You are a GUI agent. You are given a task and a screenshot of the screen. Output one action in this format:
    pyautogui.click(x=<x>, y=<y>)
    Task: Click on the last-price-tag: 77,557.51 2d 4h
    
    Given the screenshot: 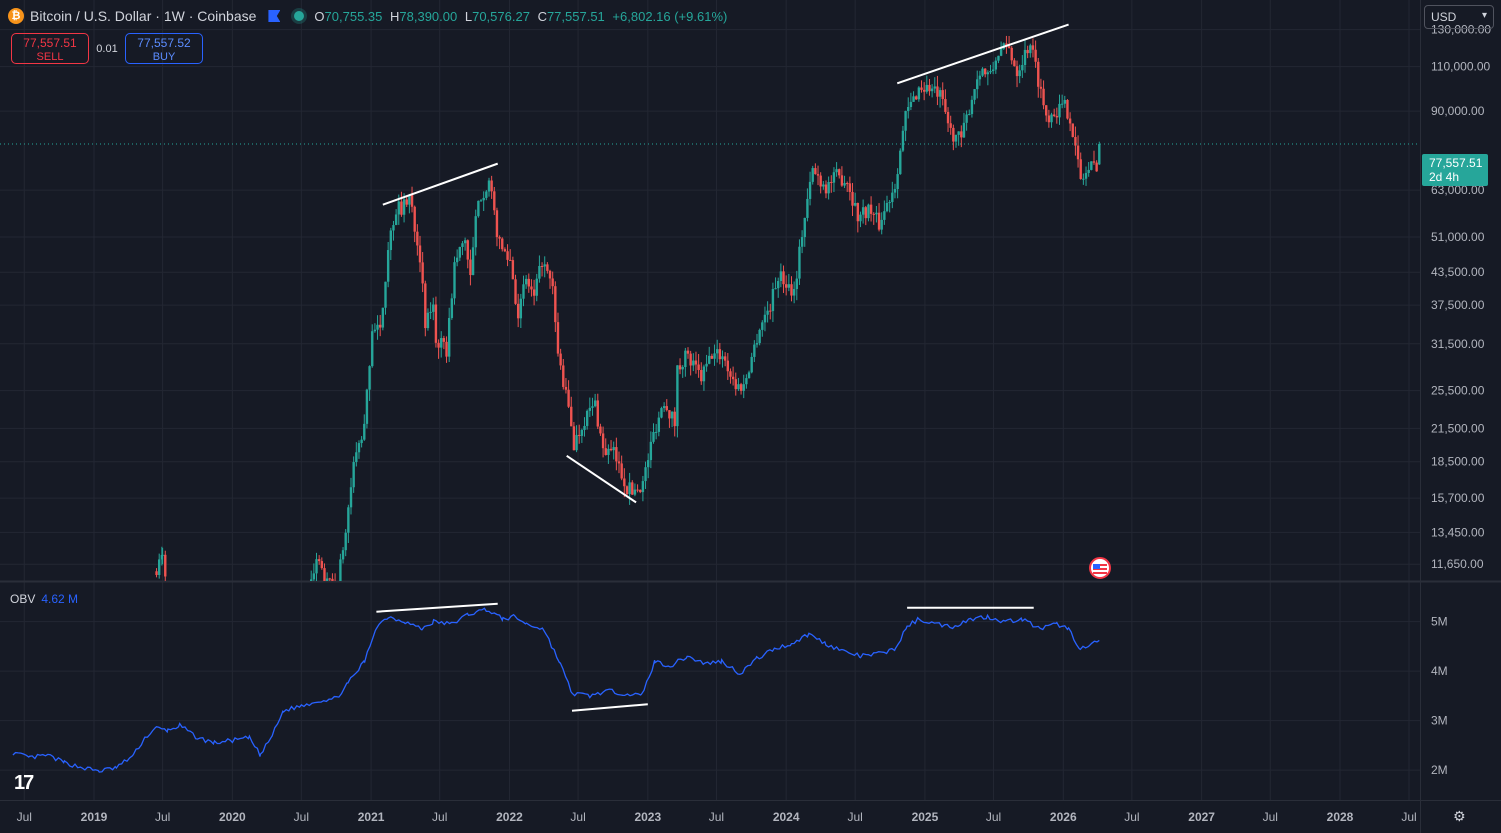 What is the action you would take?
    pyautogui.click(x=1455, y=170)
    